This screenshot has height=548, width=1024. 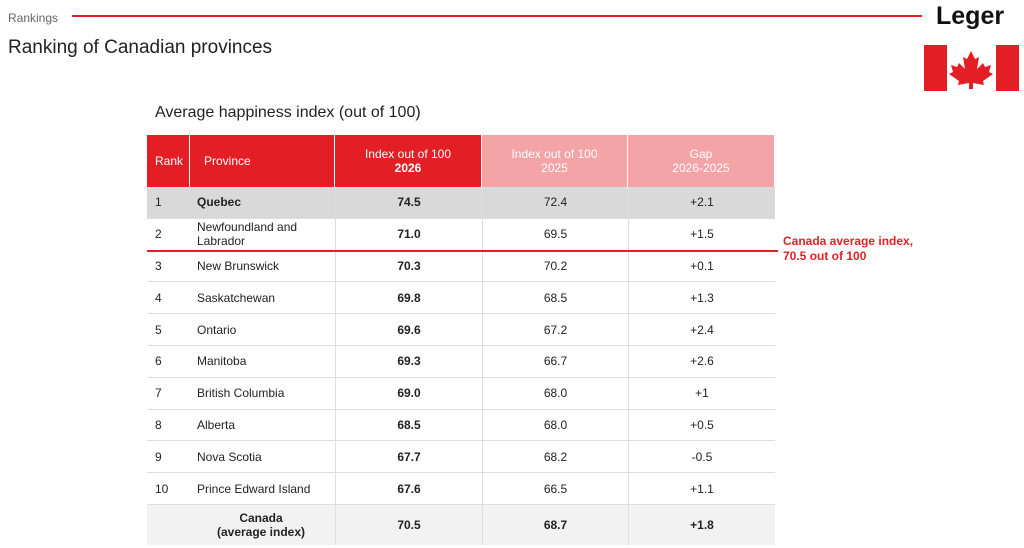 What do you see at coordinates (238, 265) in the screenshot?
I see `cell-text: New Brunswick` at bounding box center [238, 265].